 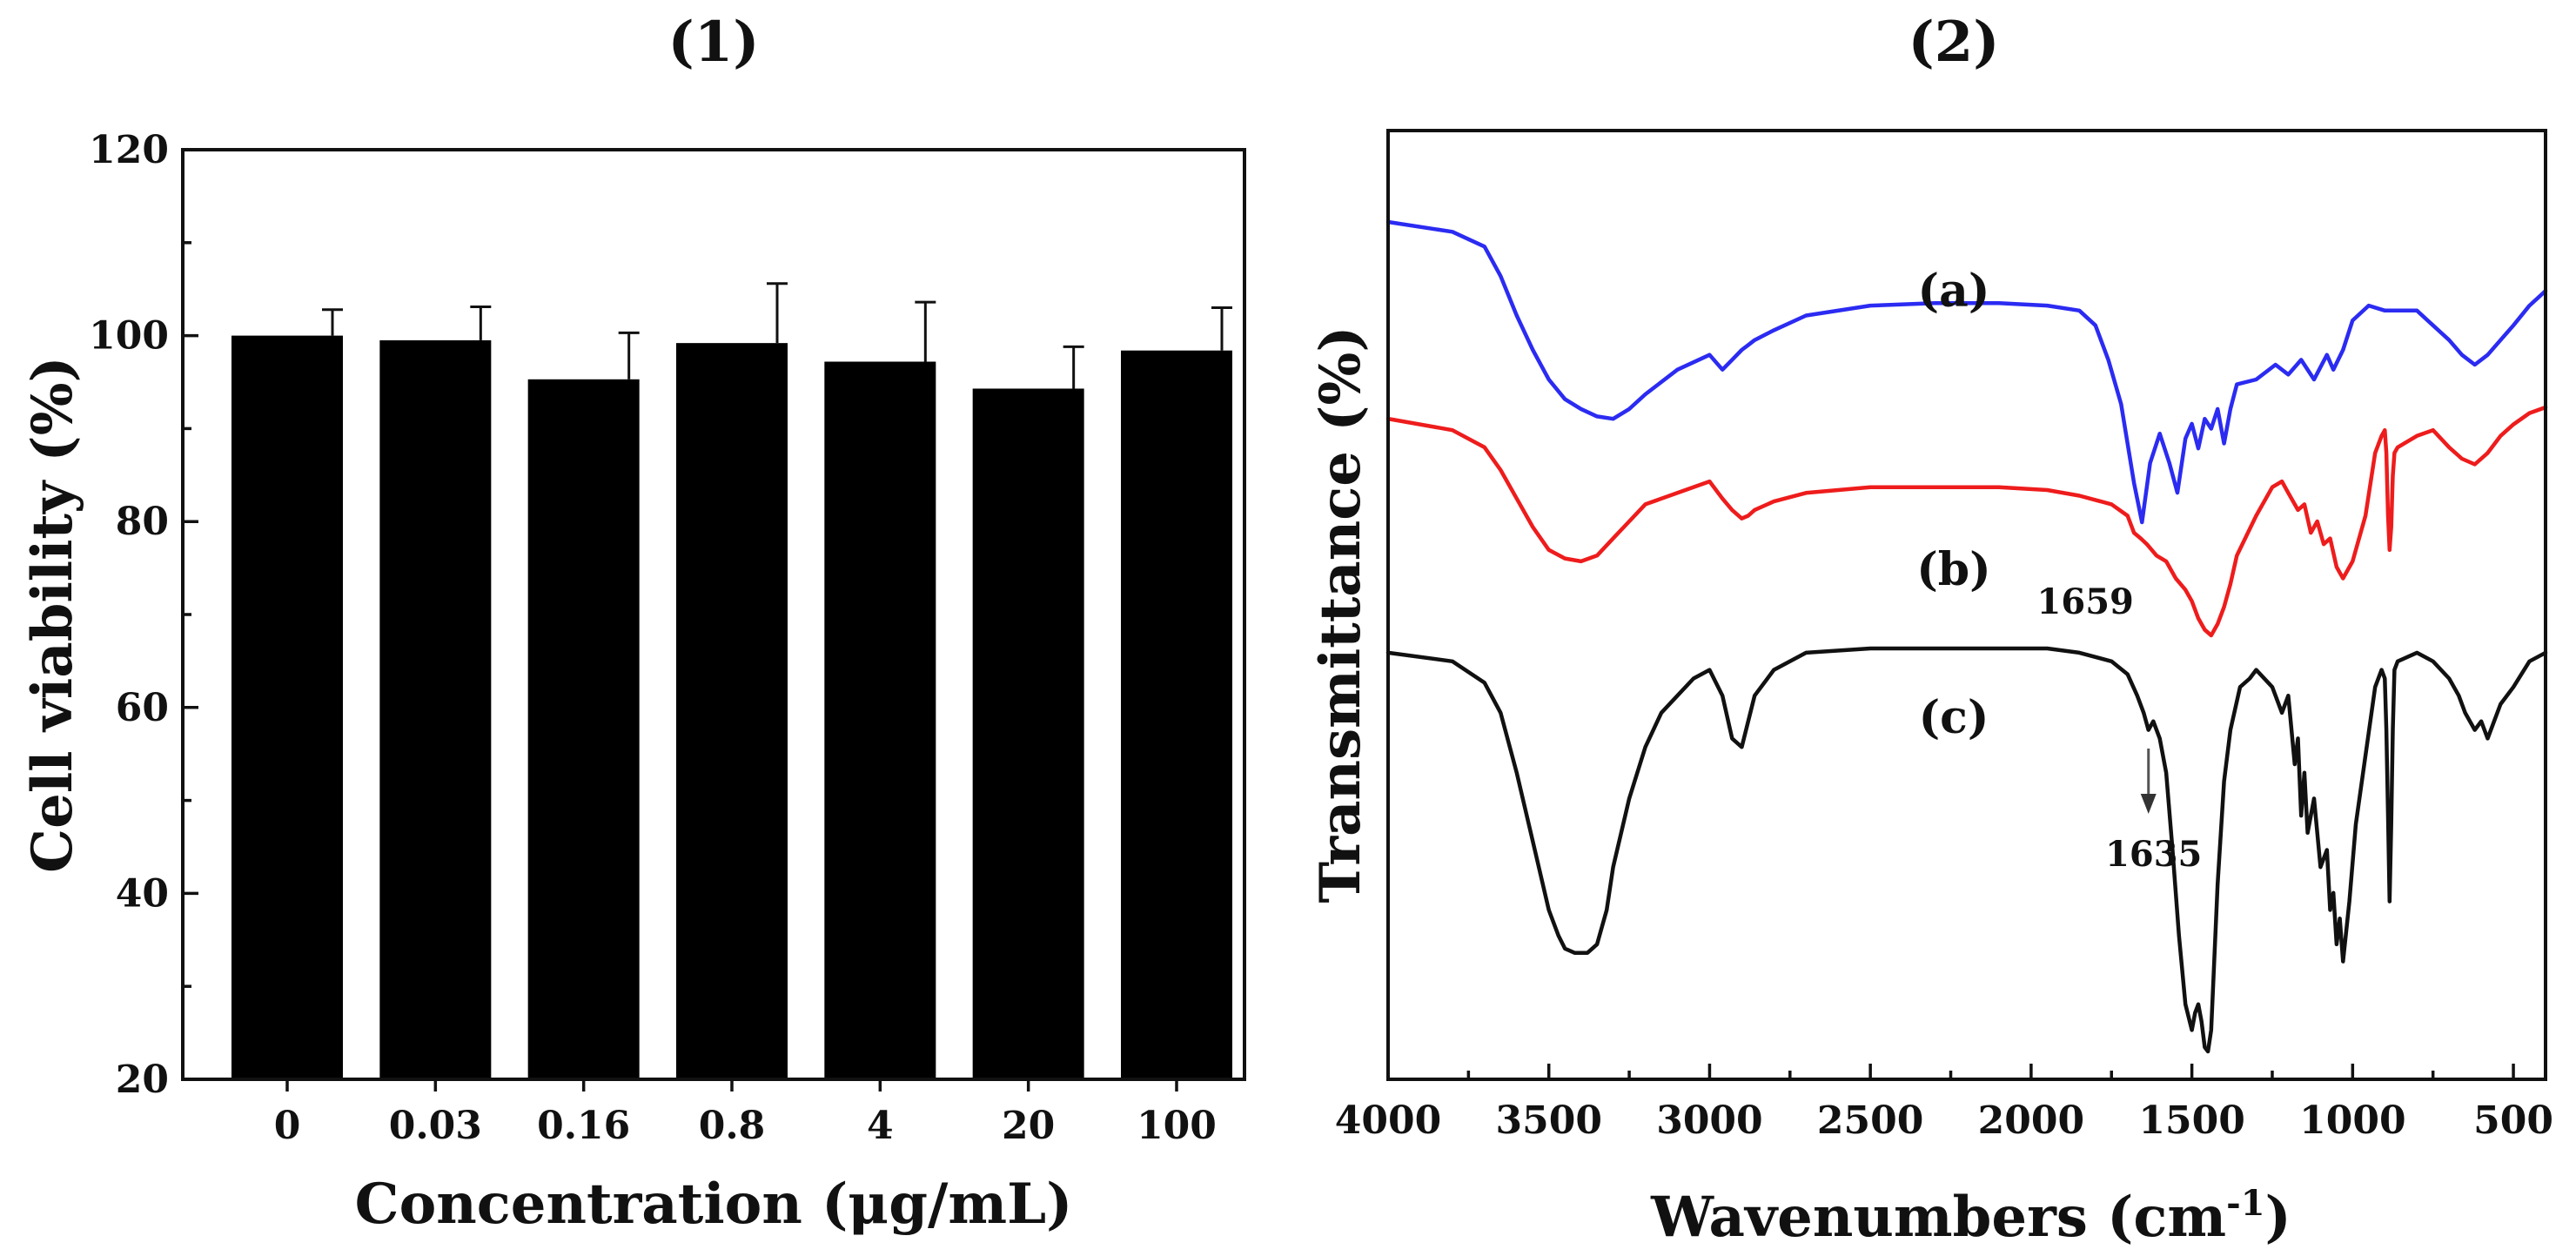 I want to click on bar-y-tick-label: 60, so click(x=142, y=708).